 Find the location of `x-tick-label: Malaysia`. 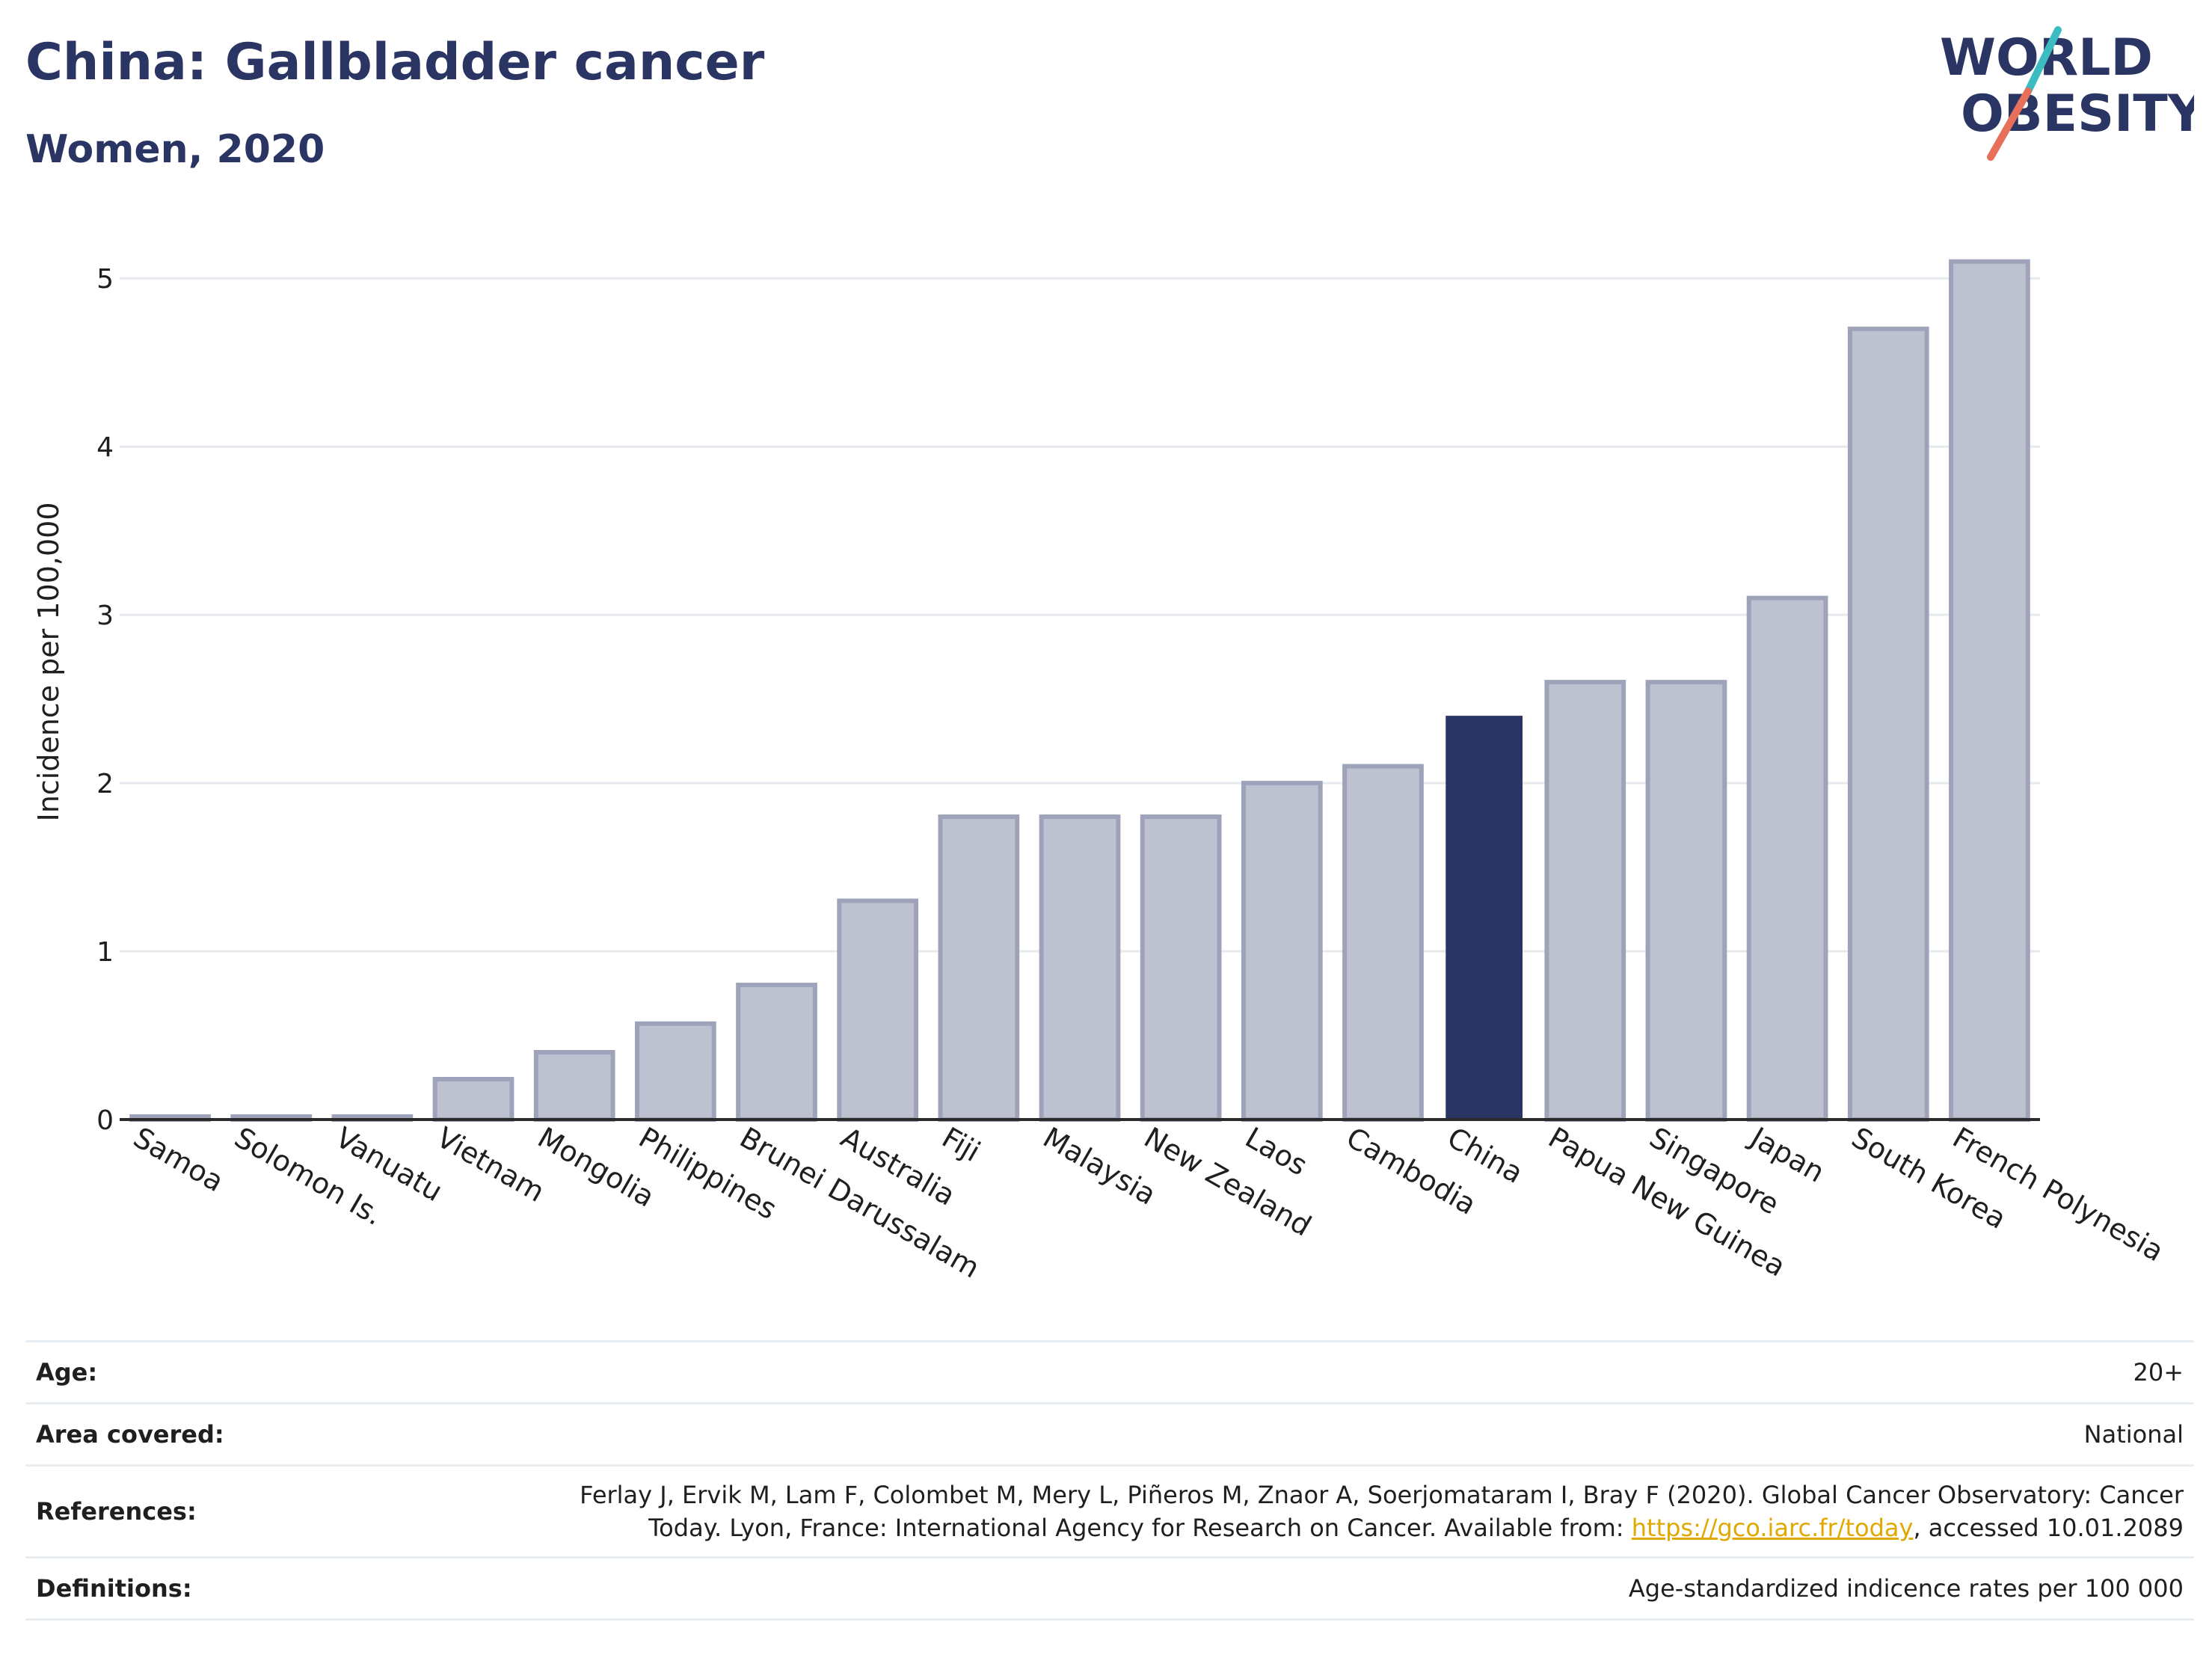

x-tick-label: Malaysia is located at coordinates (1100, 1166).